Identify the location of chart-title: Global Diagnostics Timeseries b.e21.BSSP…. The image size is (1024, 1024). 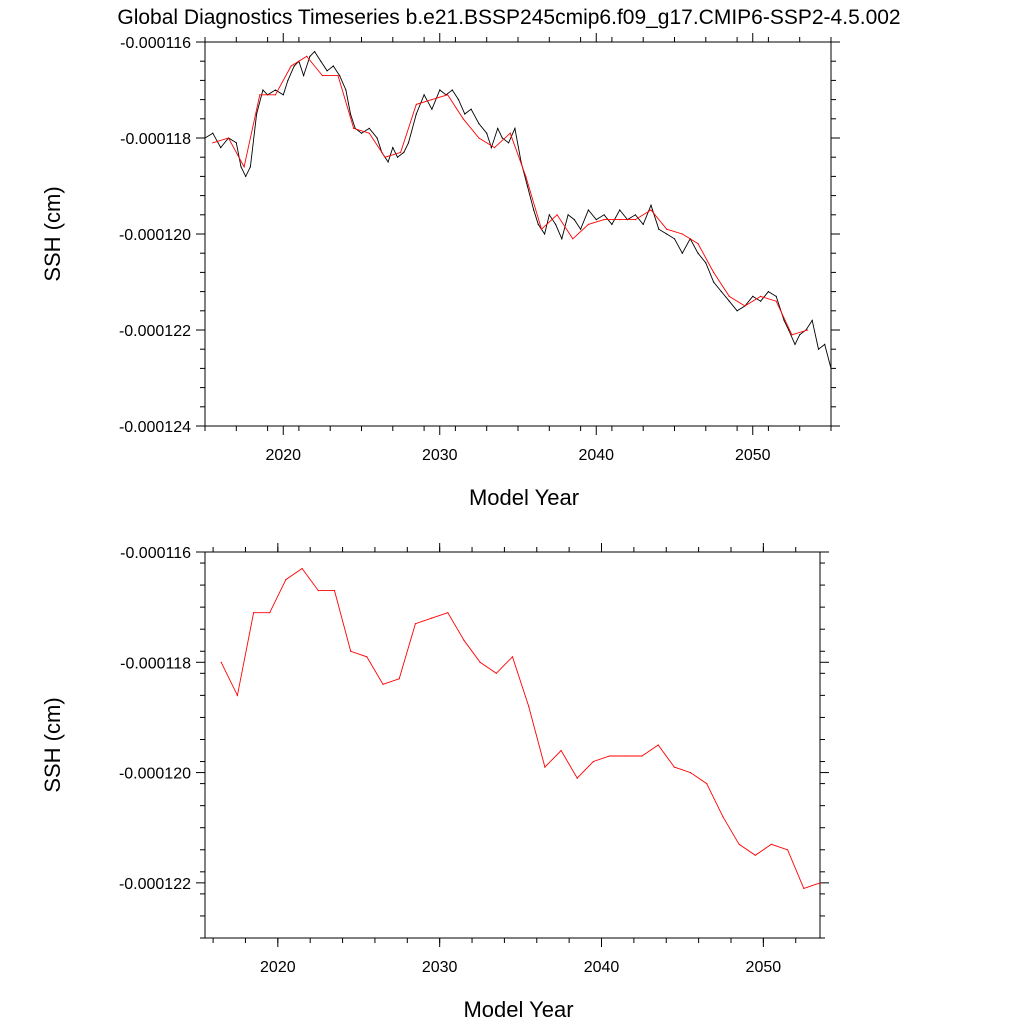
(508, 17).